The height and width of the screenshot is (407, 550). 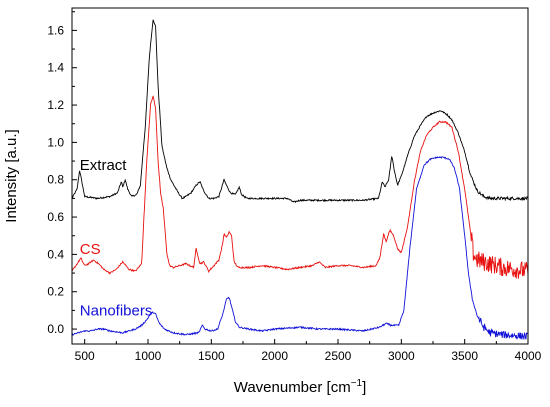 What do you see at coordinates (338, 356) in the screenshot?
I see `x-tick-label: 2500` at bounding box center [338, 356].